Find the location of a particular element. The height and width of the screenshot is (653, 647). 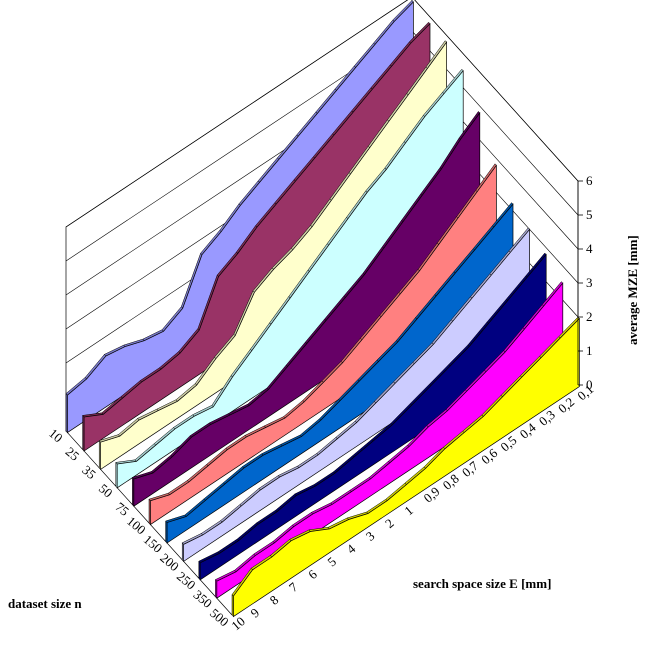

z-tick-label: 0 is located at coordinates (589, 384).